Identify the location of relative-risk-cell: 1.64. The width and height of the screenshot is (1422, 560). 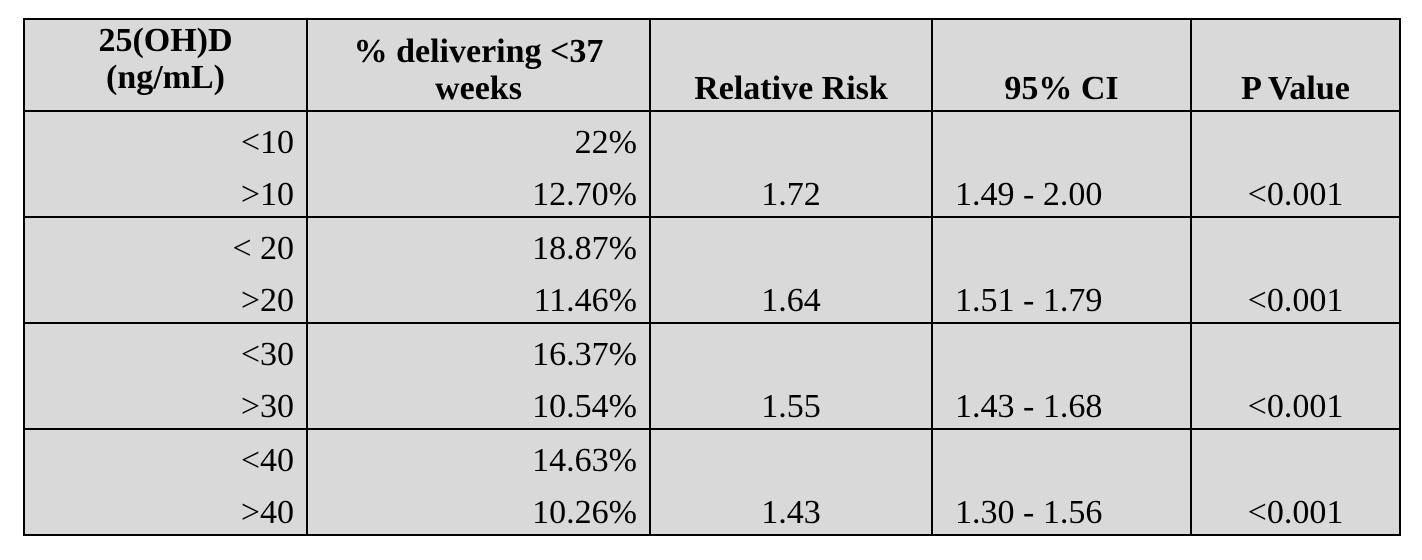
(791, 297).